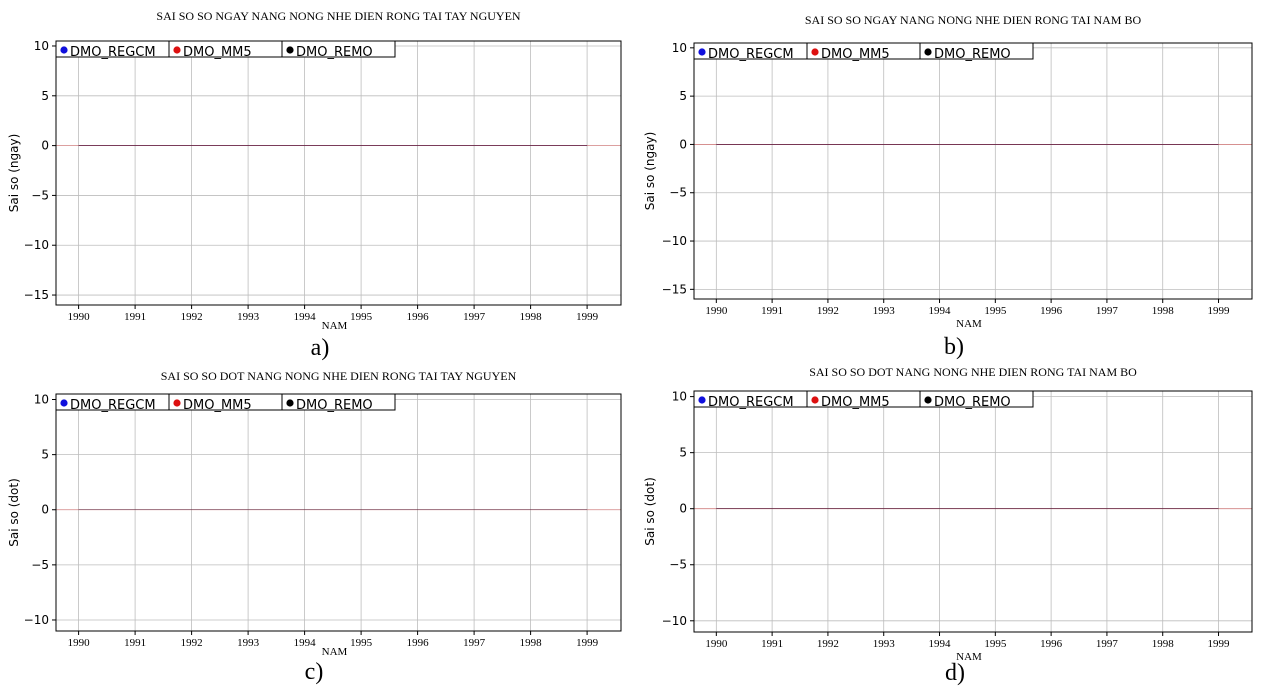  I want to click on caption-d: d), so click(955, 673).